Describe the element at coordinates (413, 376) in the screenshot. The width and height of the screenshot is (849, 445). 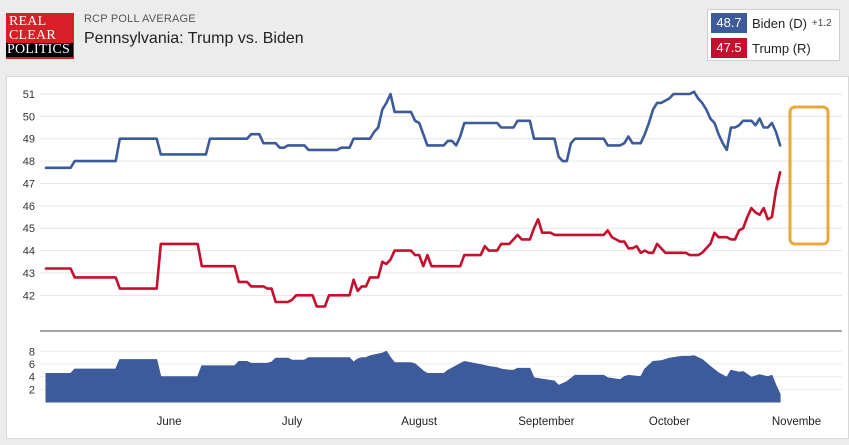
I see `spread-area` at that location.